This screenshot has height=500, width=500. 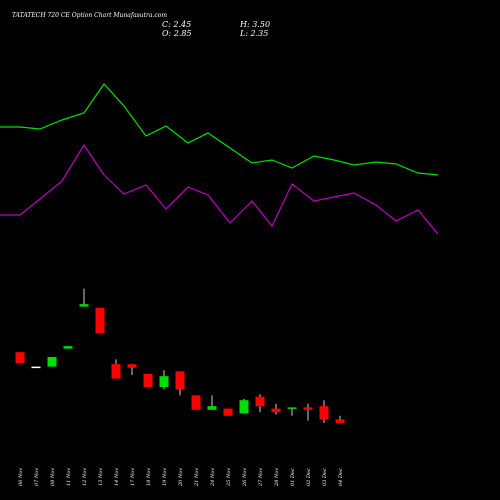 What do you see at coordinates (177, 33) in the screenshot?
I see `open-readout: O: 2.85` at bounding box center [177, 33].